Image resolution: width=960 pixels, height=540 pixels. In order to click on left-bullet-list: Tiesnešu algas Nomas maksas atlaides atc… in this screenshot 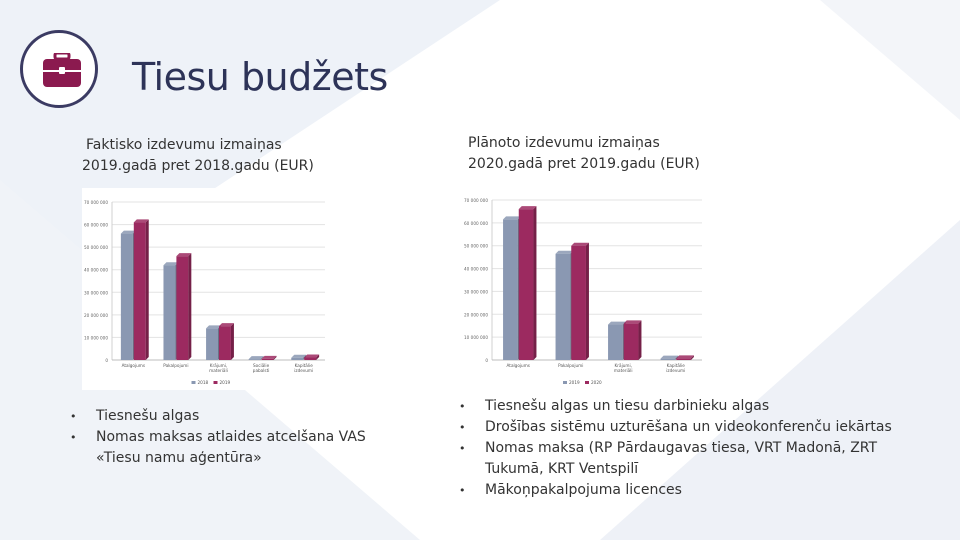, I will do `click(216, 437)`.